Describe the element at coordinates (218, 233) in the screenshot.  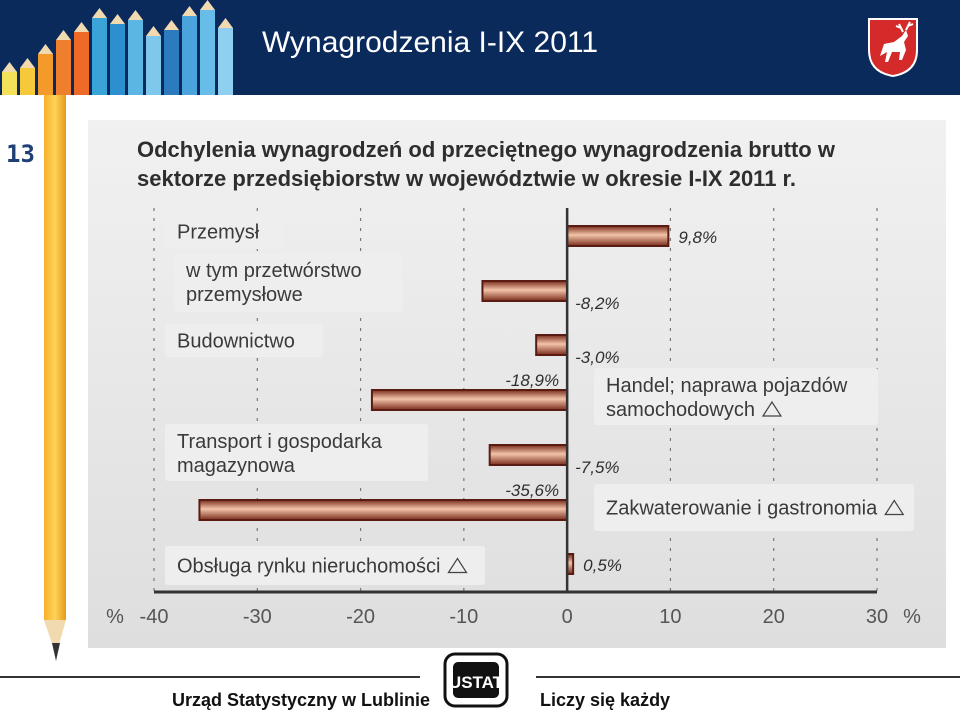
I see `category-label: Przemysł` at that location.